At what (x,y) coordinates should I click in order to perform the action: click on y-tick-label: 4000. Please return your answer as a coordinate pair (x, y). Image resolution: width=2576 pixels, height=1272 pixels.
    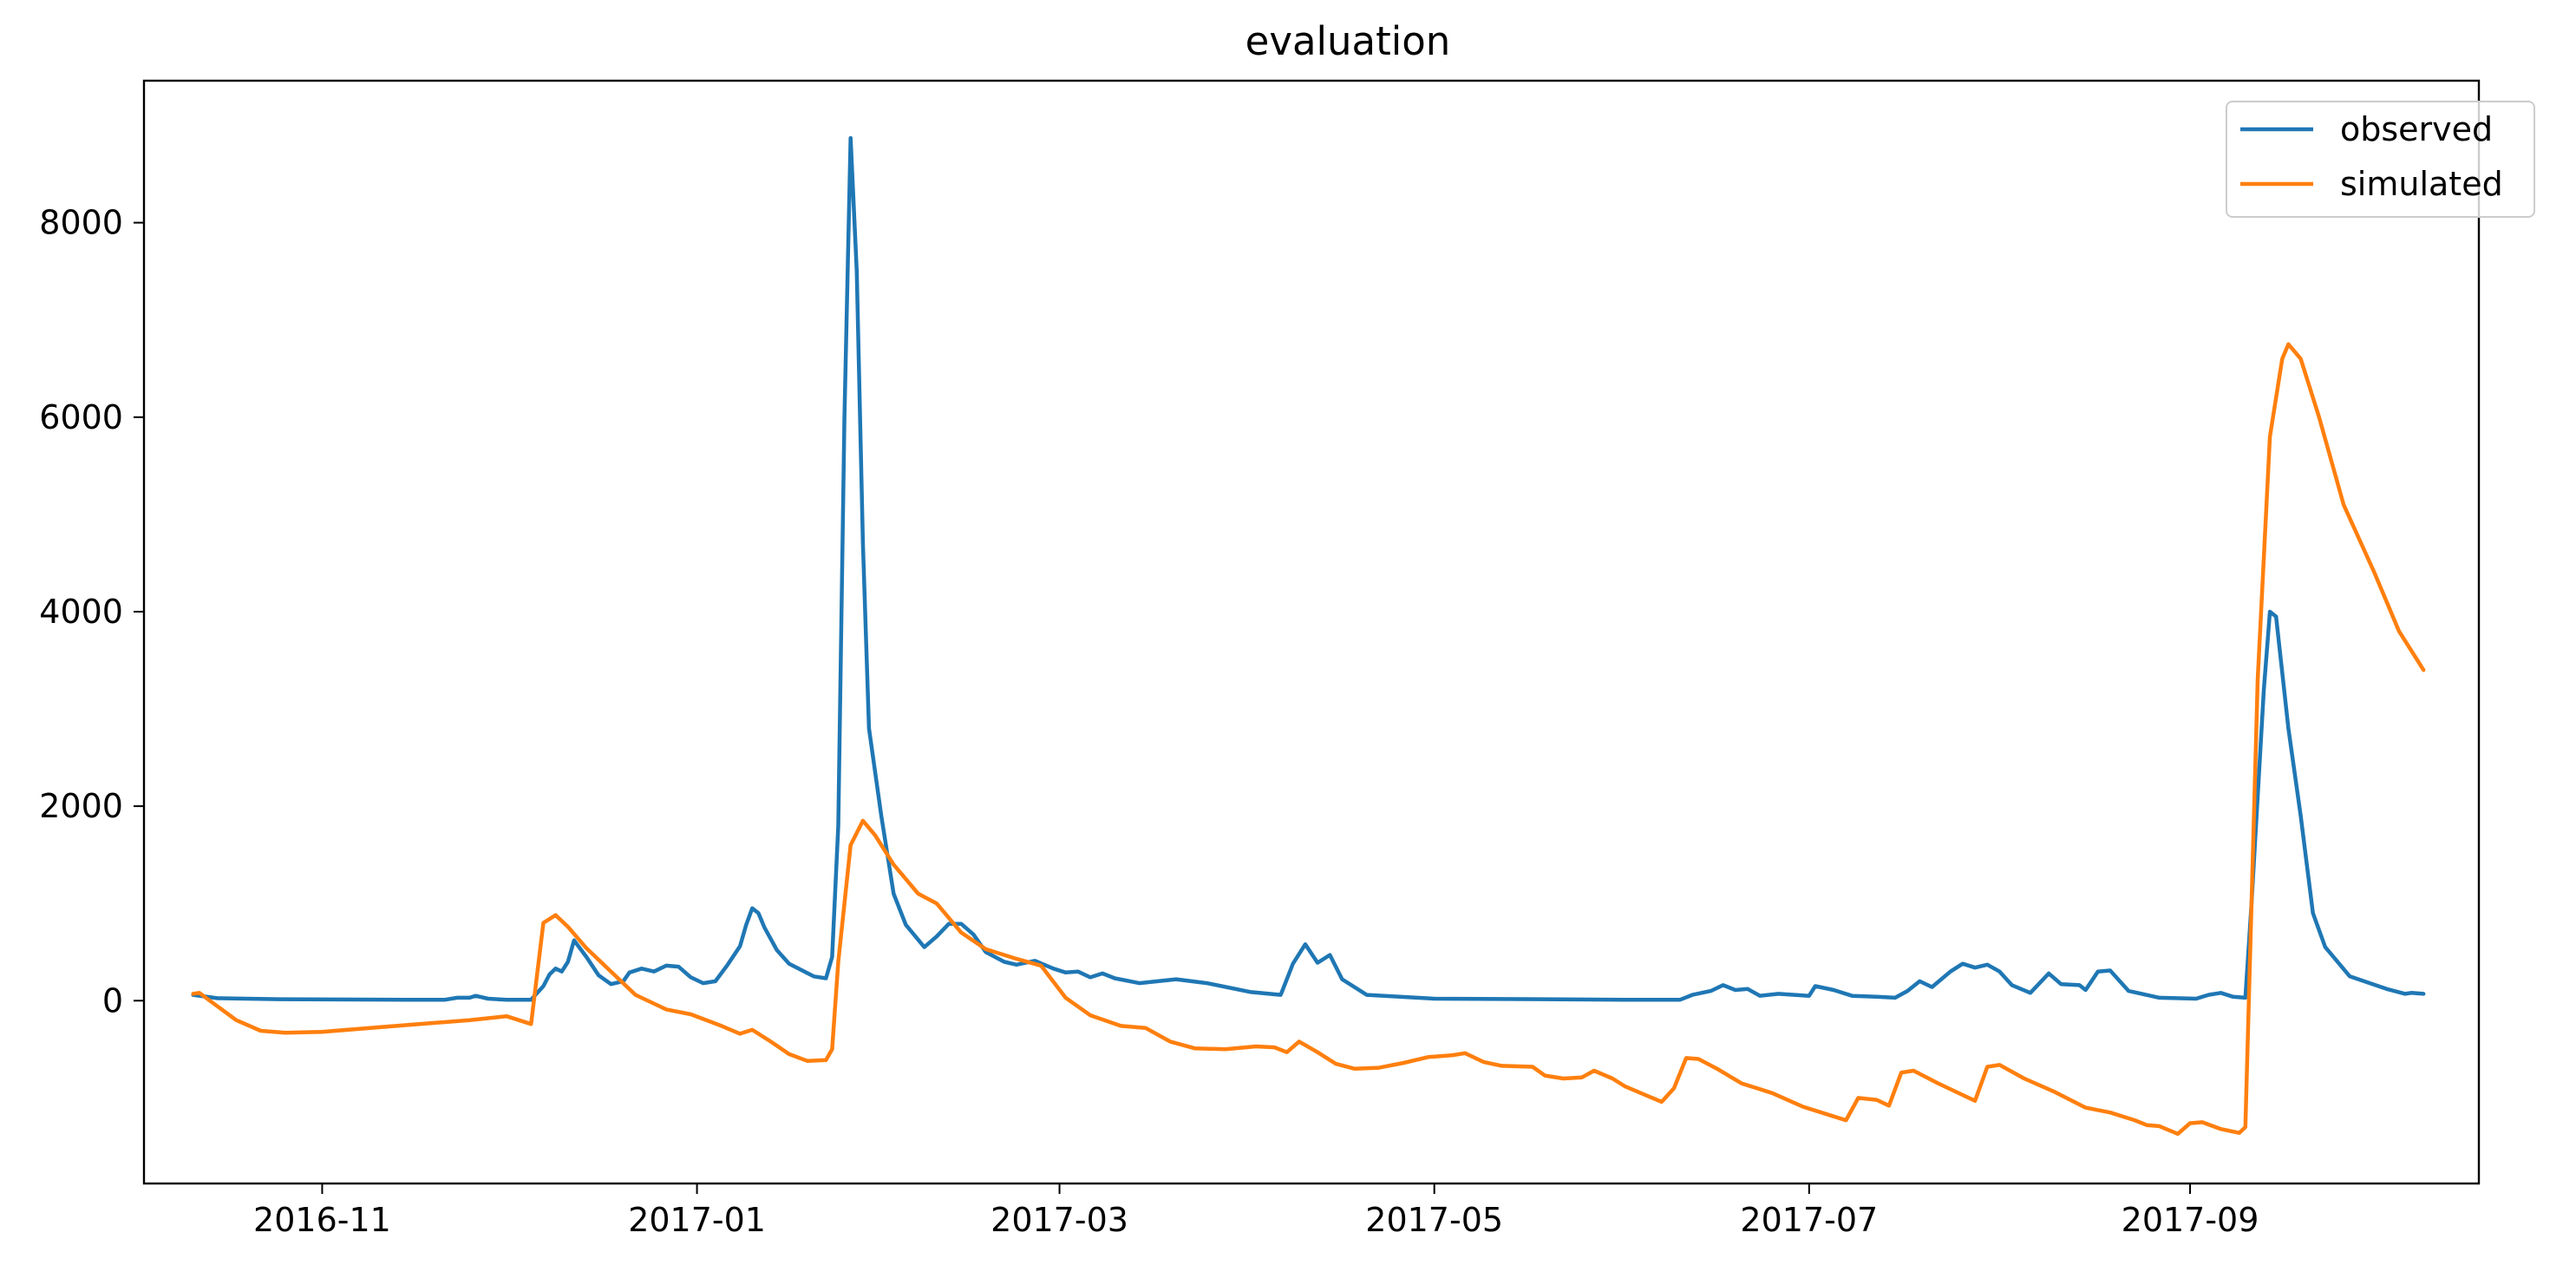
    Looking at the image, I should click on (81, 612).